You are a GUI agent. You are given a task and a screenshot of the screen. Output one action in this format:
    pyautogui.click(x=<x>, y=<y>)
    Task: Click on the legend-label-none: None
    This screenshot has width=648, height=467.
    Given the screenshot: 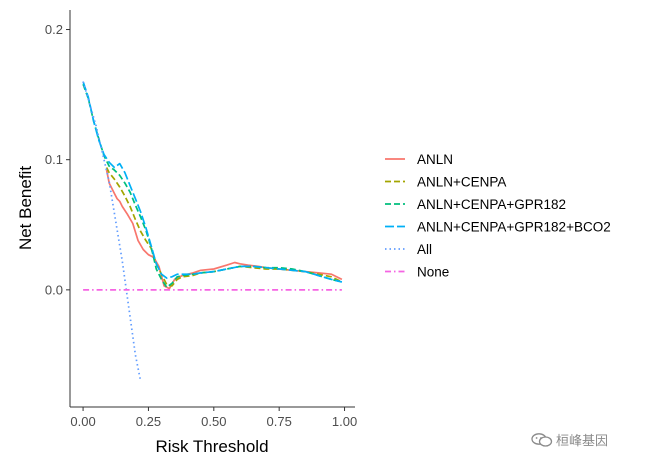 What is the action you would take?
    pyautogui.click(x=433, y=272)
    